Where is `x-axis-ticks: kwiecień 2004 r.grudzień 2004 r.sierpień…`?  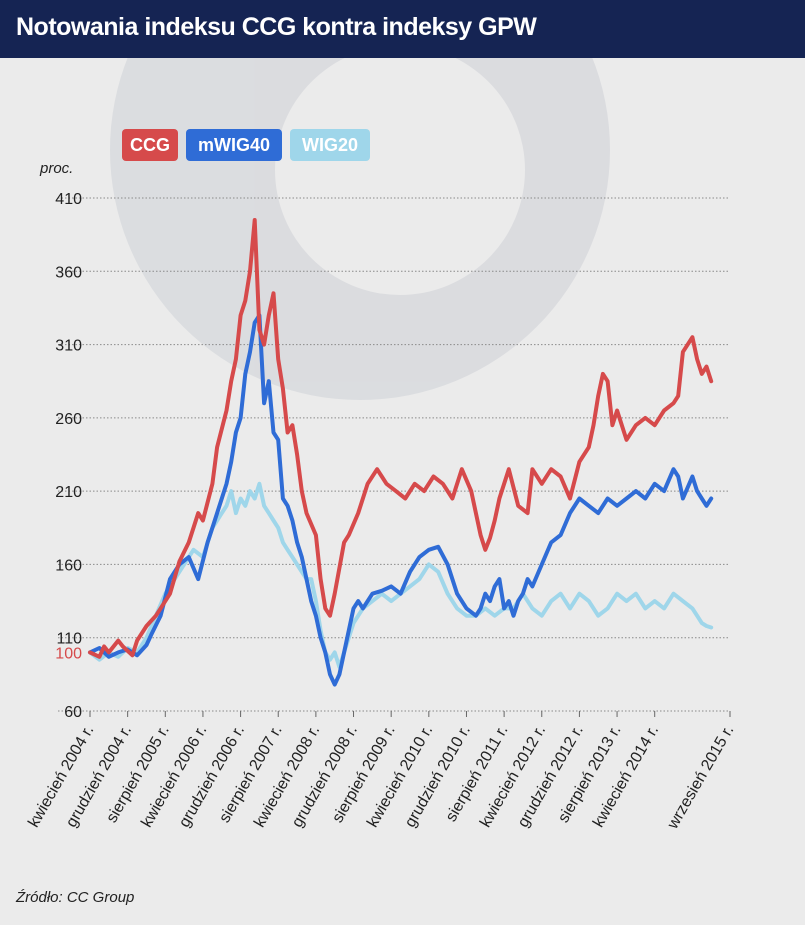
x-axis-ticks: kwiecień 2004 r.grudzień 2004 r.sierpień… is located at coordinates (381, 772).